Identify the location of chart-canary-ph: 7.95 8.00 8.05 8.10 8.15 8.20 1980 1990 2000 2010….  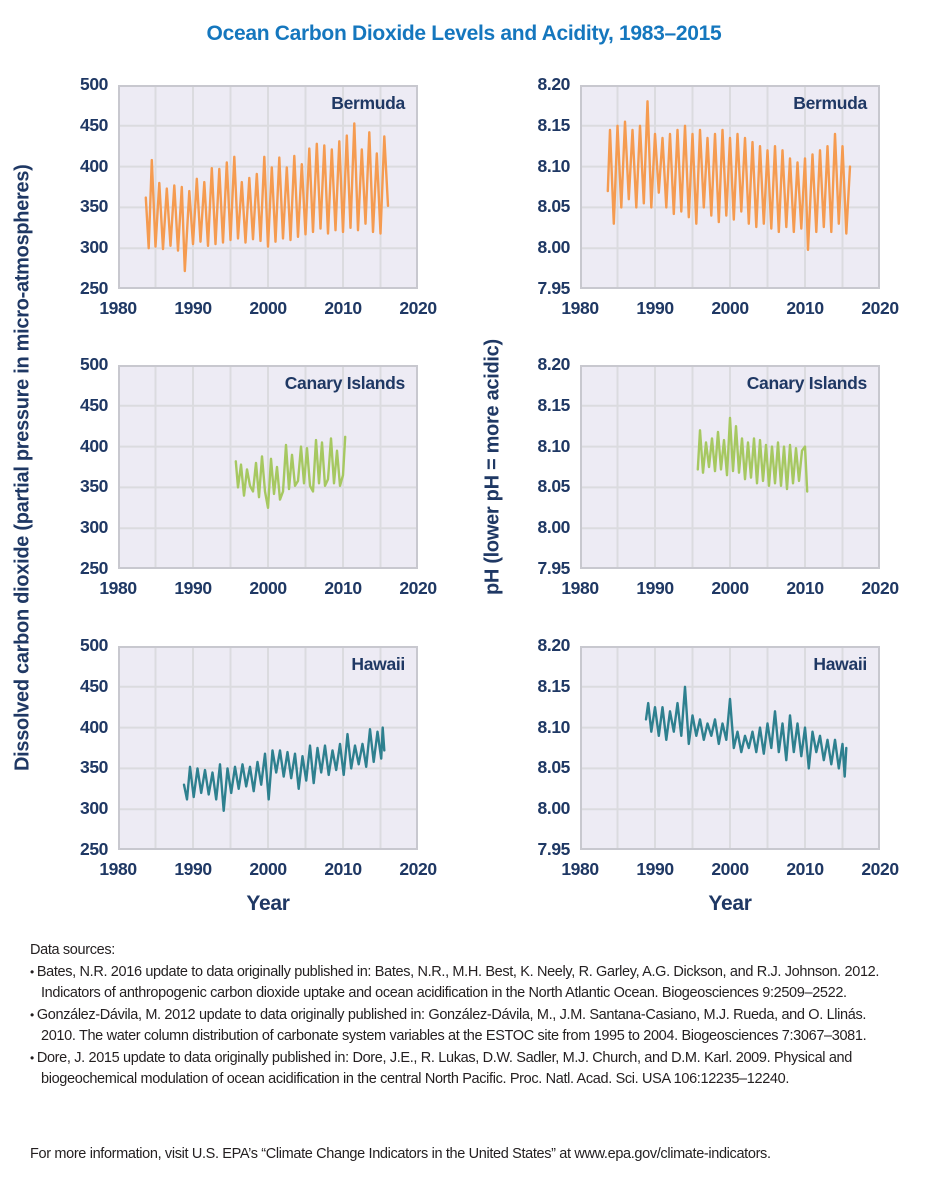
(719, 476).